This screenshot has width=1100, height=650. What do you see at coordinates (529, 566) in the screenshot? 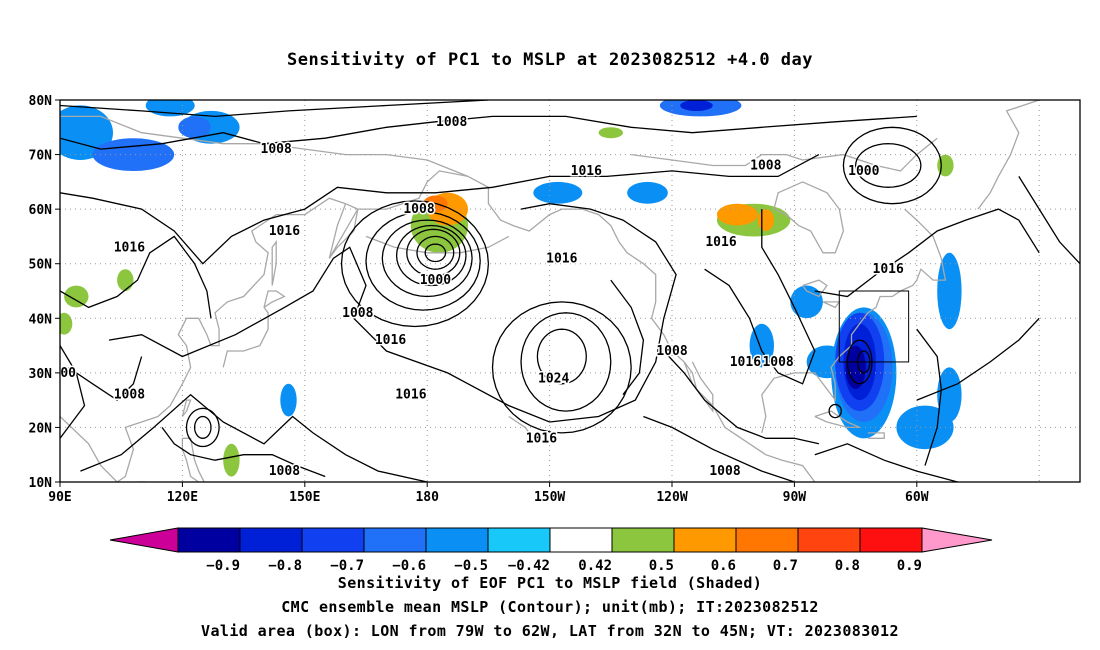
I see `colorbar-tick-label: −0.42` at bounding box center [529, 566].